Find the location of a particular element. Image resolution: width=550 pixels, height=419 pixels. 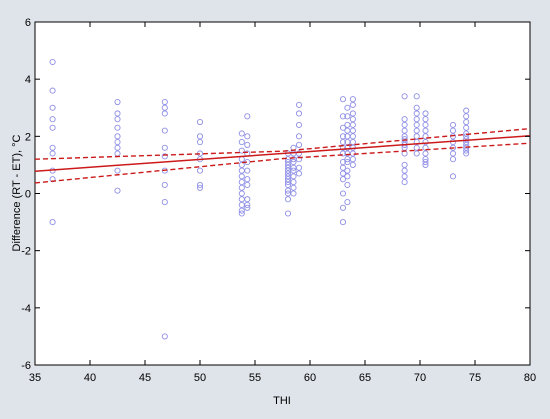

x-tick-label: 70 is located at coordinates (420, 378).